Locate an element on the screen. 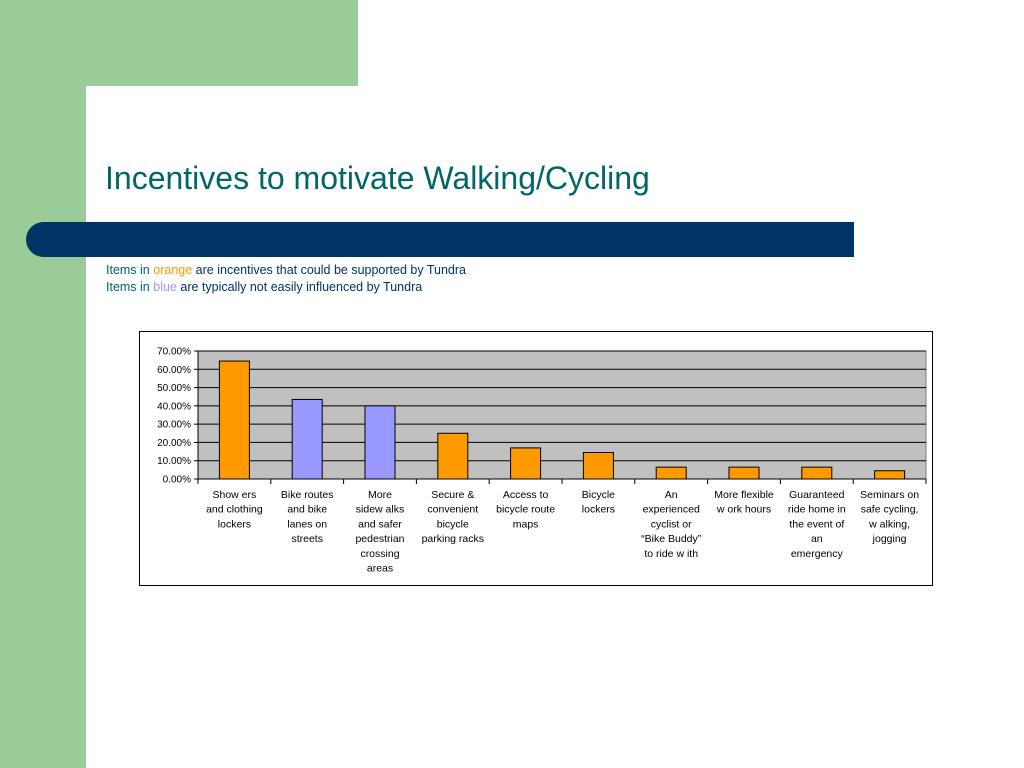  x-tick-label: an is located at coordinates (817, 539).